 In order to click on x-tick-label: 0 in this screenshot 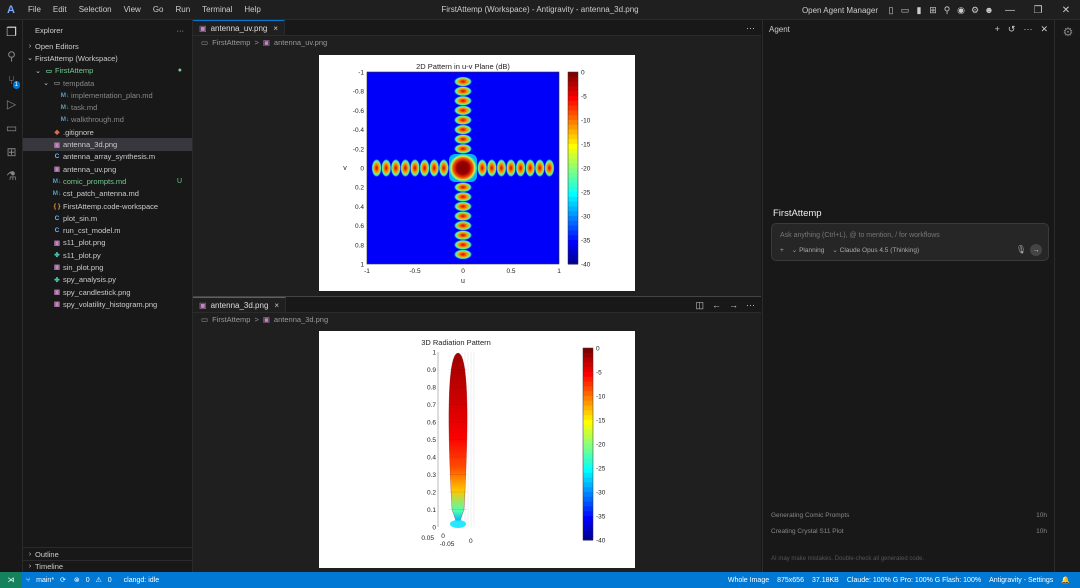, I will do `click(471, 541)`.